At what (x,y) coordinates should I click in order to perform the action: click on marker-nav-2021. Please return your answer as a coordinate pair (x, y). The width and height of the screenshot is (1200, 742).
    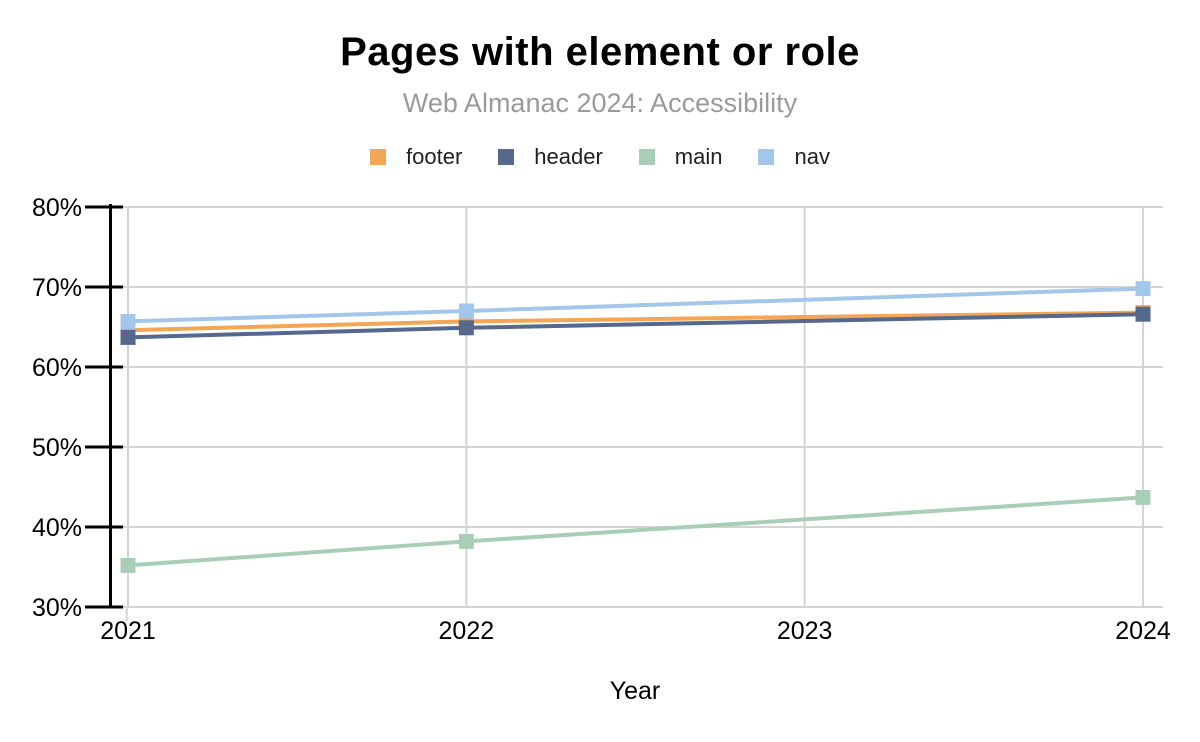
    Looking at the image, I should click on (128, 321).